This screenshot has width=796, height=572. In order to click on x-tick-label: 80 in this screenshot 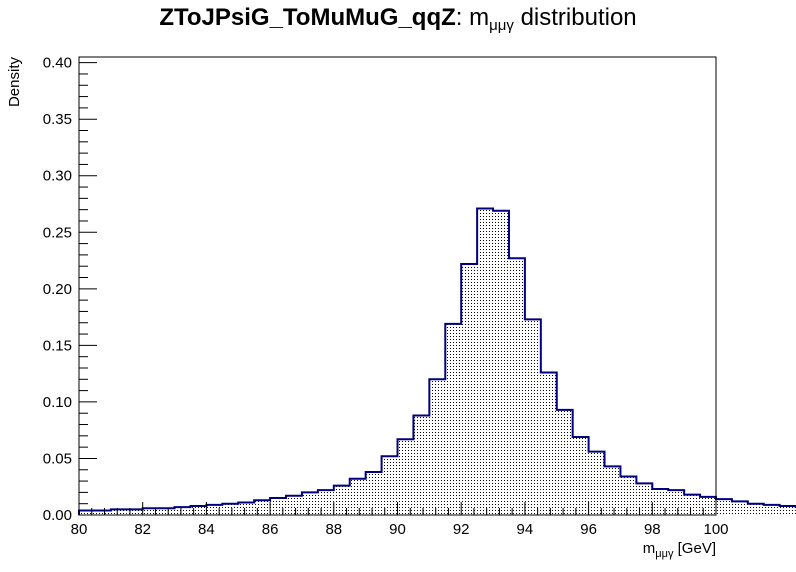, I will do `click(79, 529)`.